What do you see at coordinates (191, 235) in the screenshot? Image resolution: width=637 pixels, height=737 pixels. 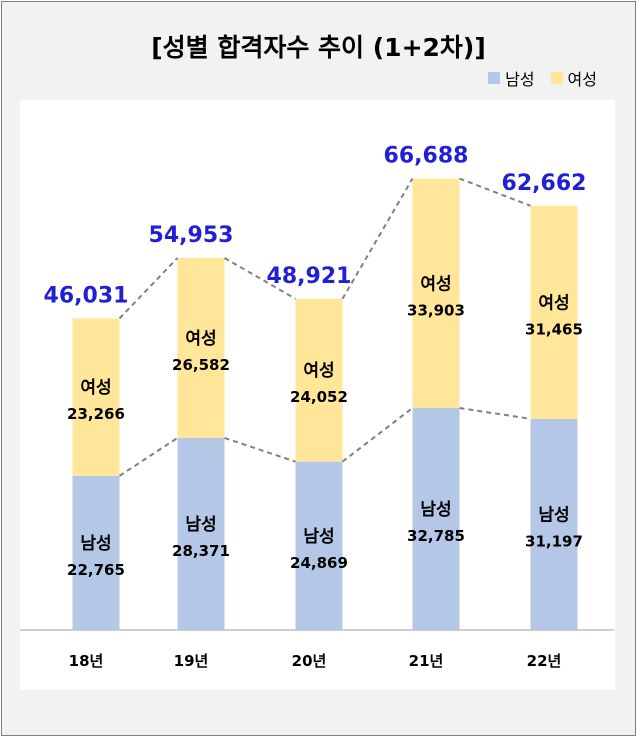 I see `total-label-1: 54,953` at bounding box center [191, 235].